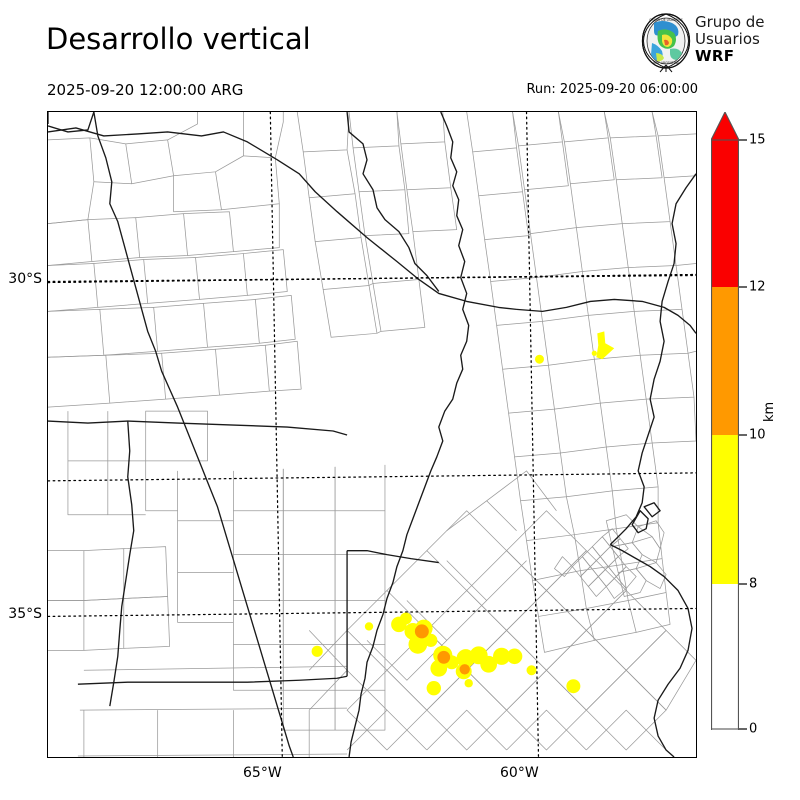  Describe the element at coordinates (769, 411) in the screenshot. I see `colorbar-unit-label: km` at that location.